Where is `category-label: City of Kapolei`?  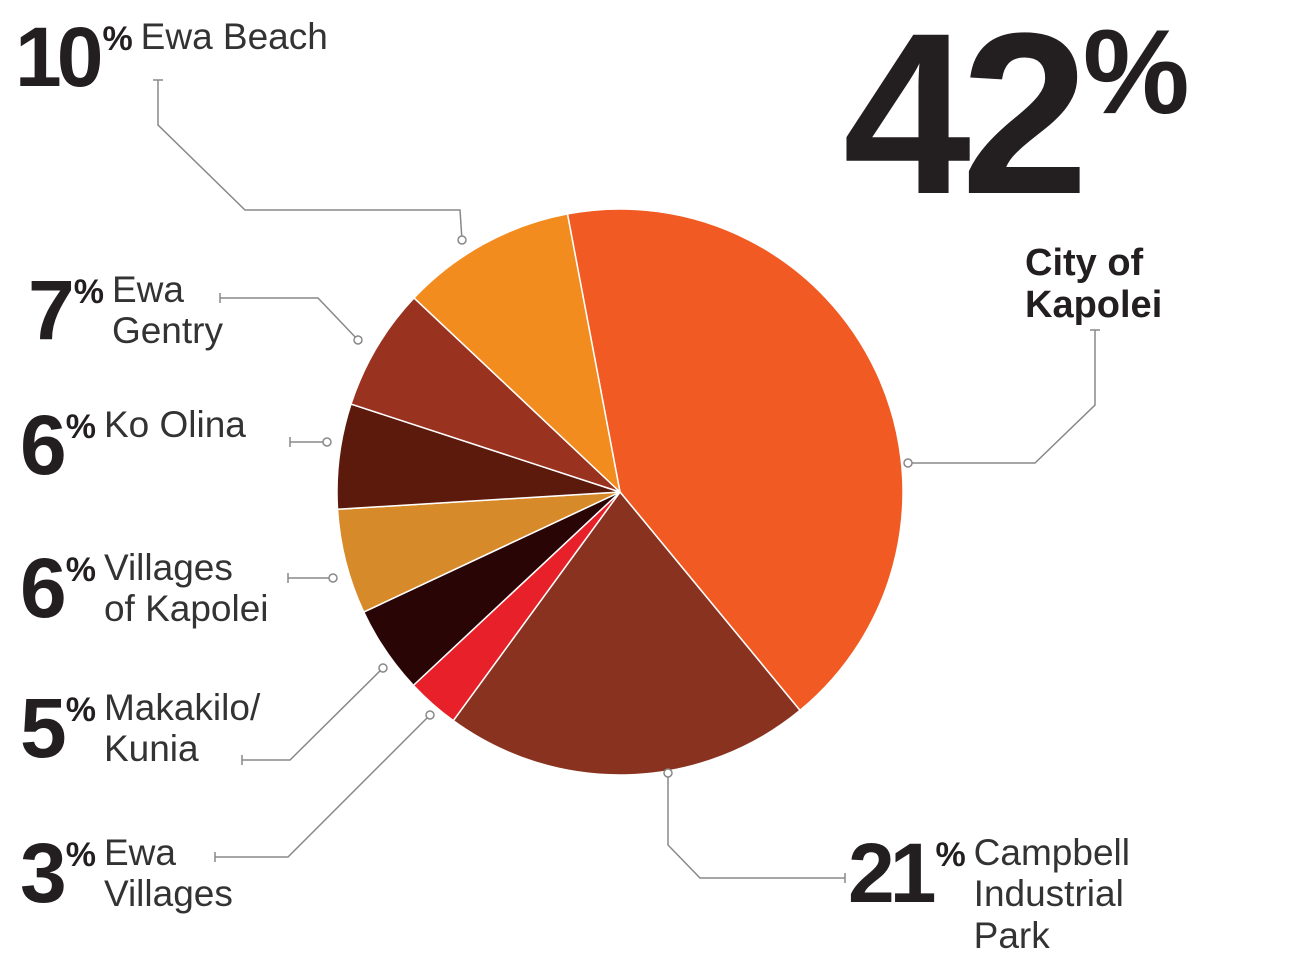
category-label: City of Kapolei is located at coordinates (1094, 284).